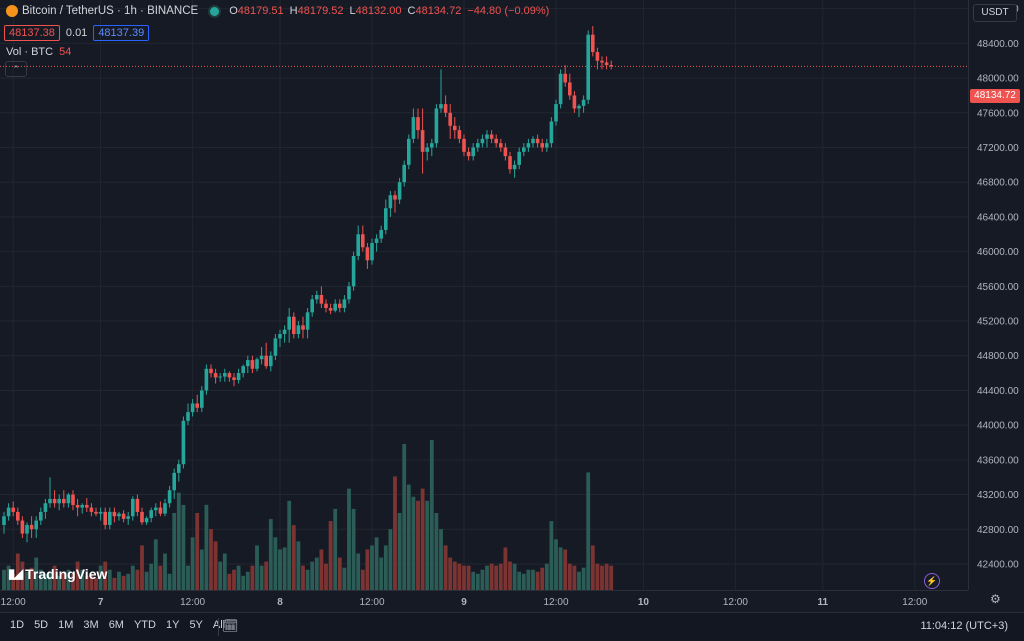 Image resolution: width=1024 pixels, height=641 pixels. What do you see at coordinates (172, 625) in the screenshot?
I see `range-1y: 1Y` at bounding box center [172, 625].